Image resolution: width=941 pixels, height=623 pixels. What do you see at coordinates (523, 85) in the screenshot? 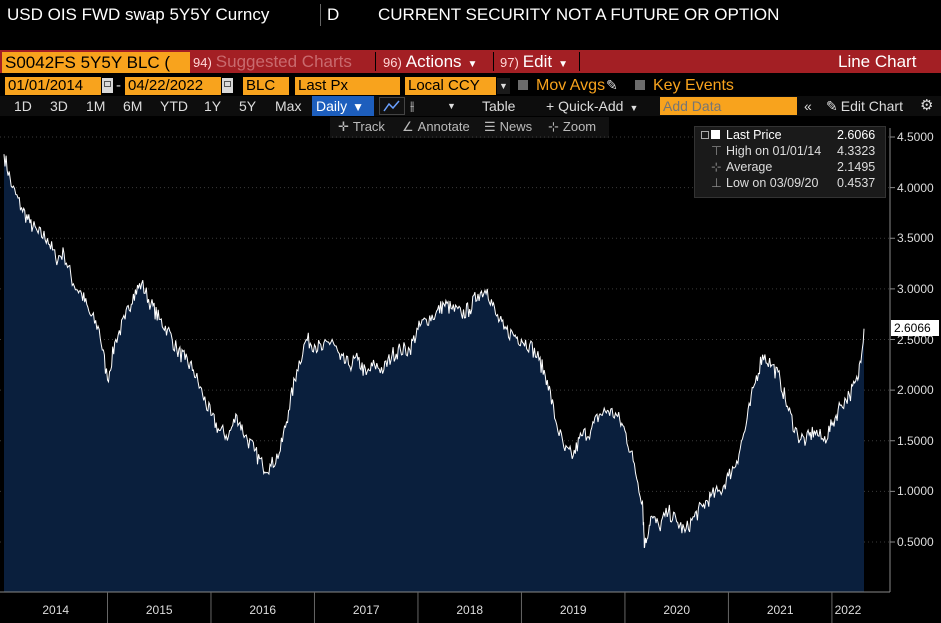
I see `mov-avgs-checkbox` at bounding box center [523, 85].